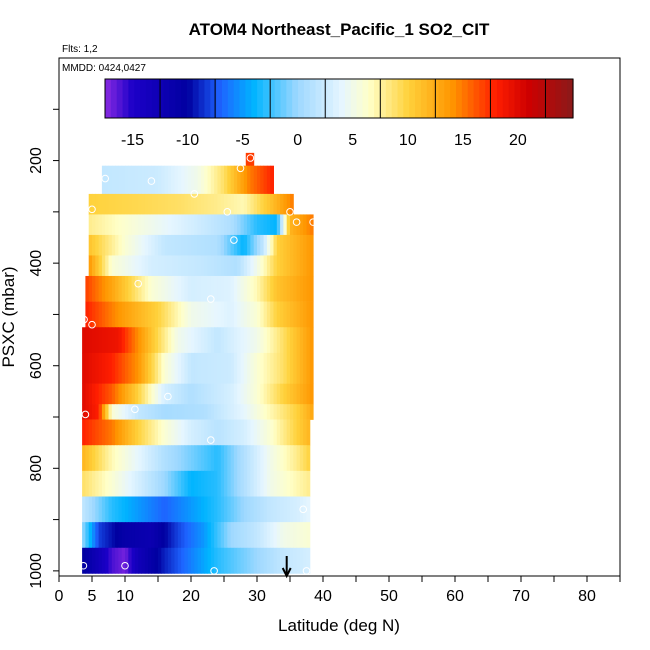 This screenshot has width=650, height=650. Describe the element at coordinates (92, 596) in the screenshot. I see `x-tick-label: 5` at that location.